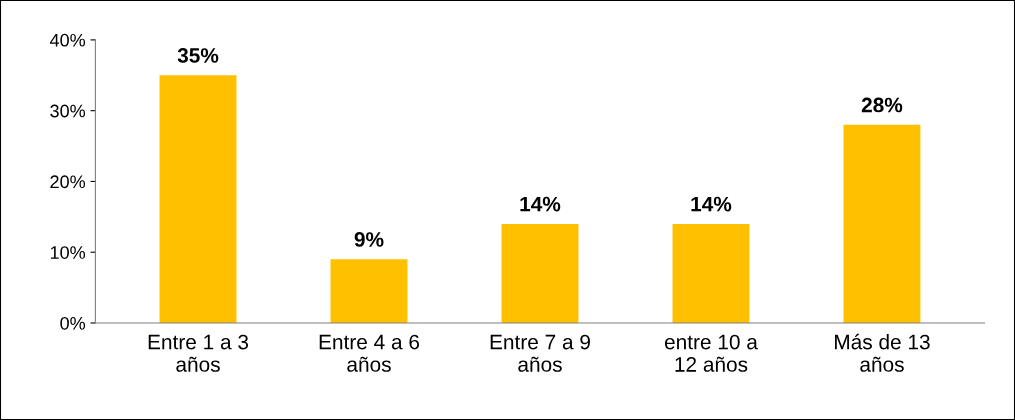 This screenshot has height=420, width=1015. I want to click on data-label: 35%, so click(198, 55).